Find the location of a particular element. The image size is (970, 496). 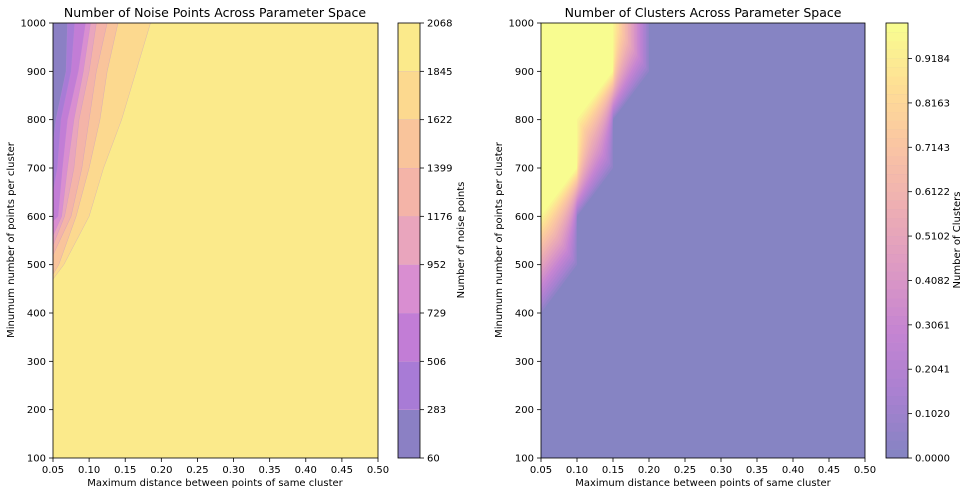

noise-colorbar-frame is located at coordinates (409, 240).